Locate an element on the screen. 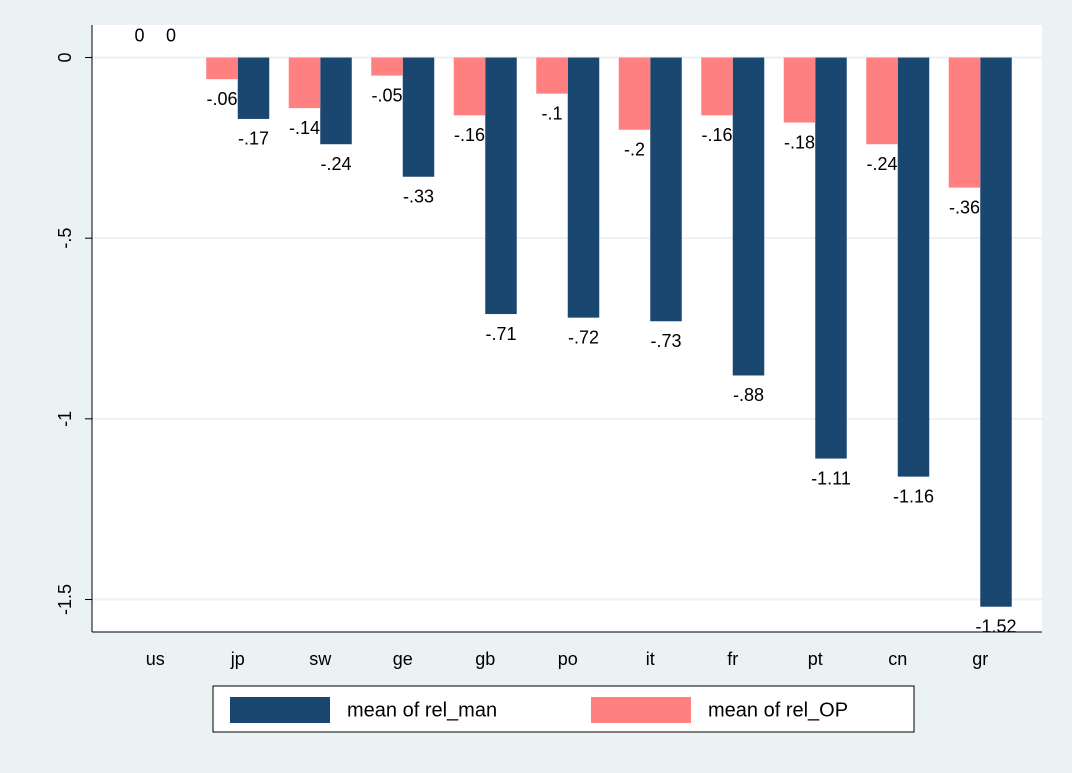  value-label: -.36 is located at coordinates (964, 207).